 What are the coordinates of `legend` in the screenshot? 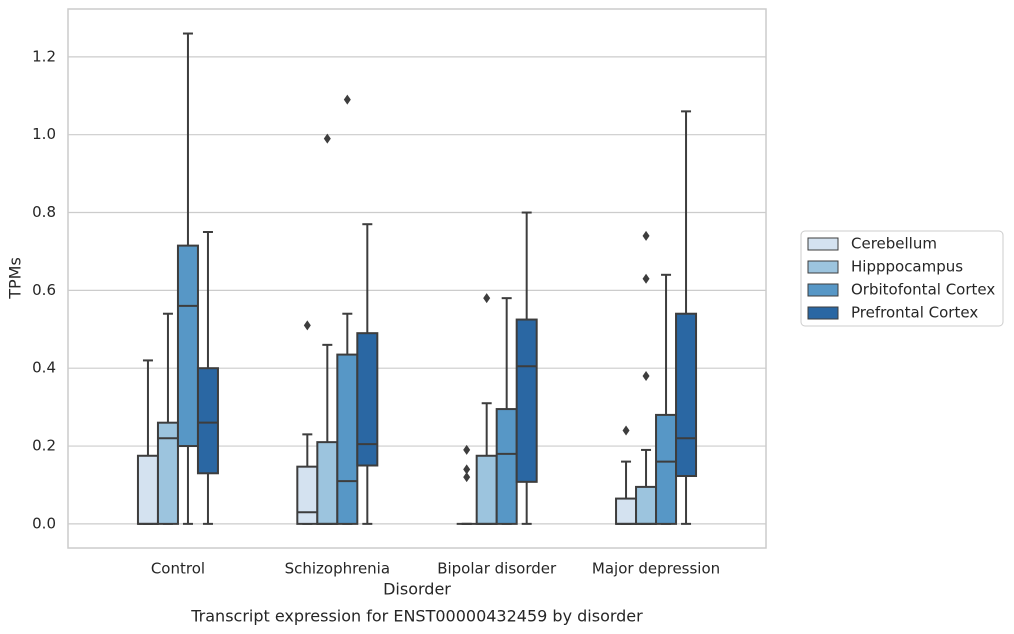 It's located at (902, 278).